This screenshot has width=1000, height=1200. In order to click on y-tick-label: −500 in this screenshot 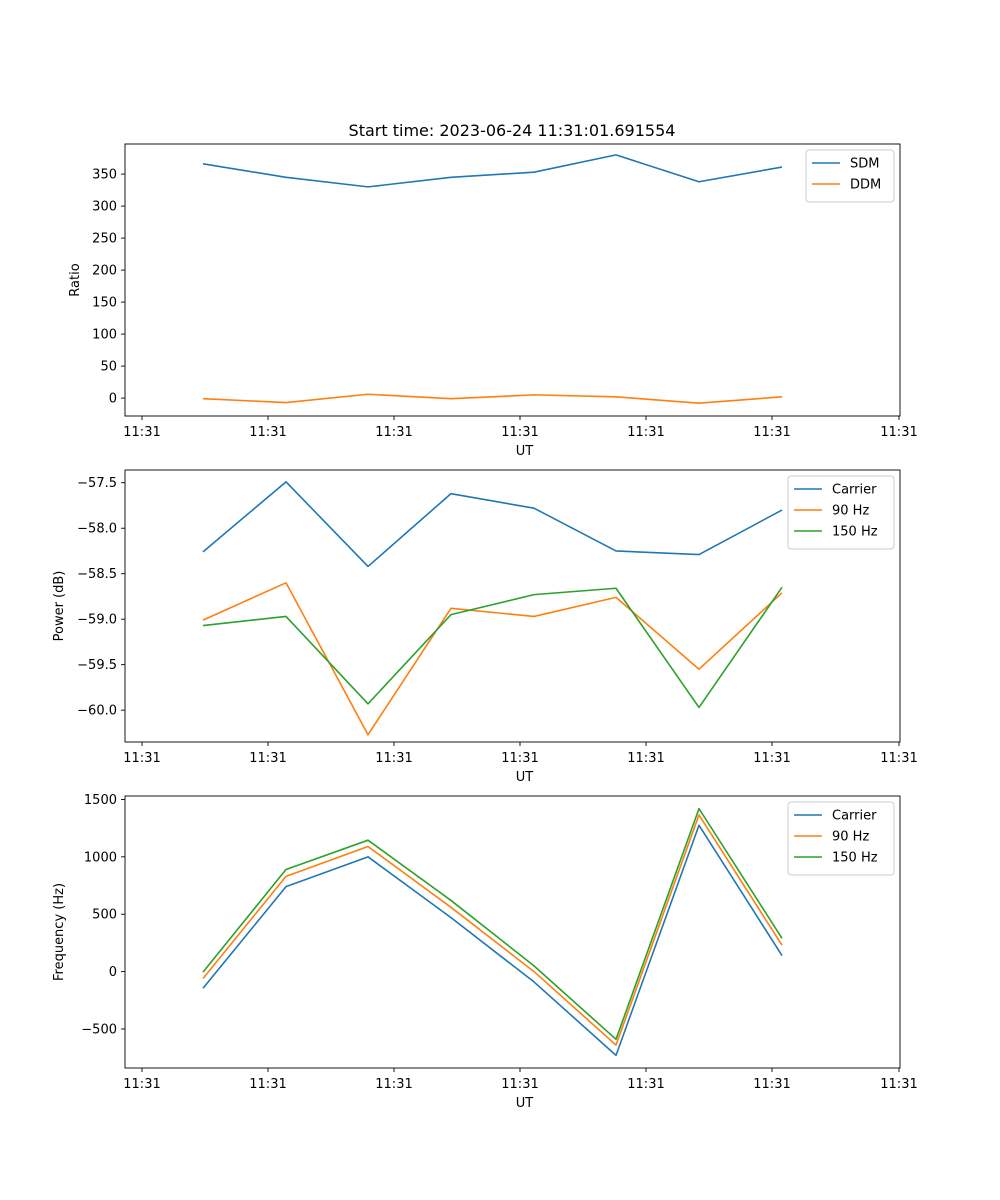, I will do `click(99, 1029)`.